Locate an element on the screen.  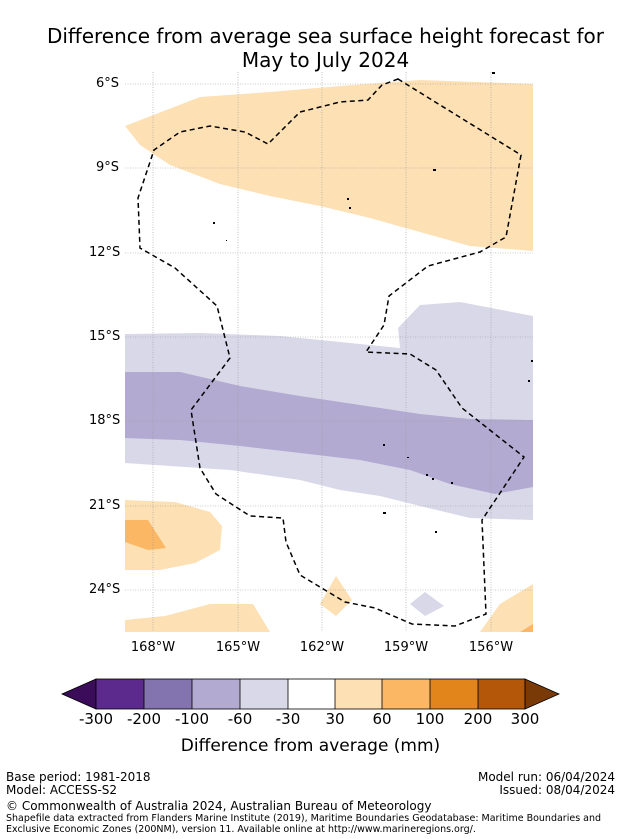
colorbar-title: Difference from average (mm) is located at coordinates (310, 746).